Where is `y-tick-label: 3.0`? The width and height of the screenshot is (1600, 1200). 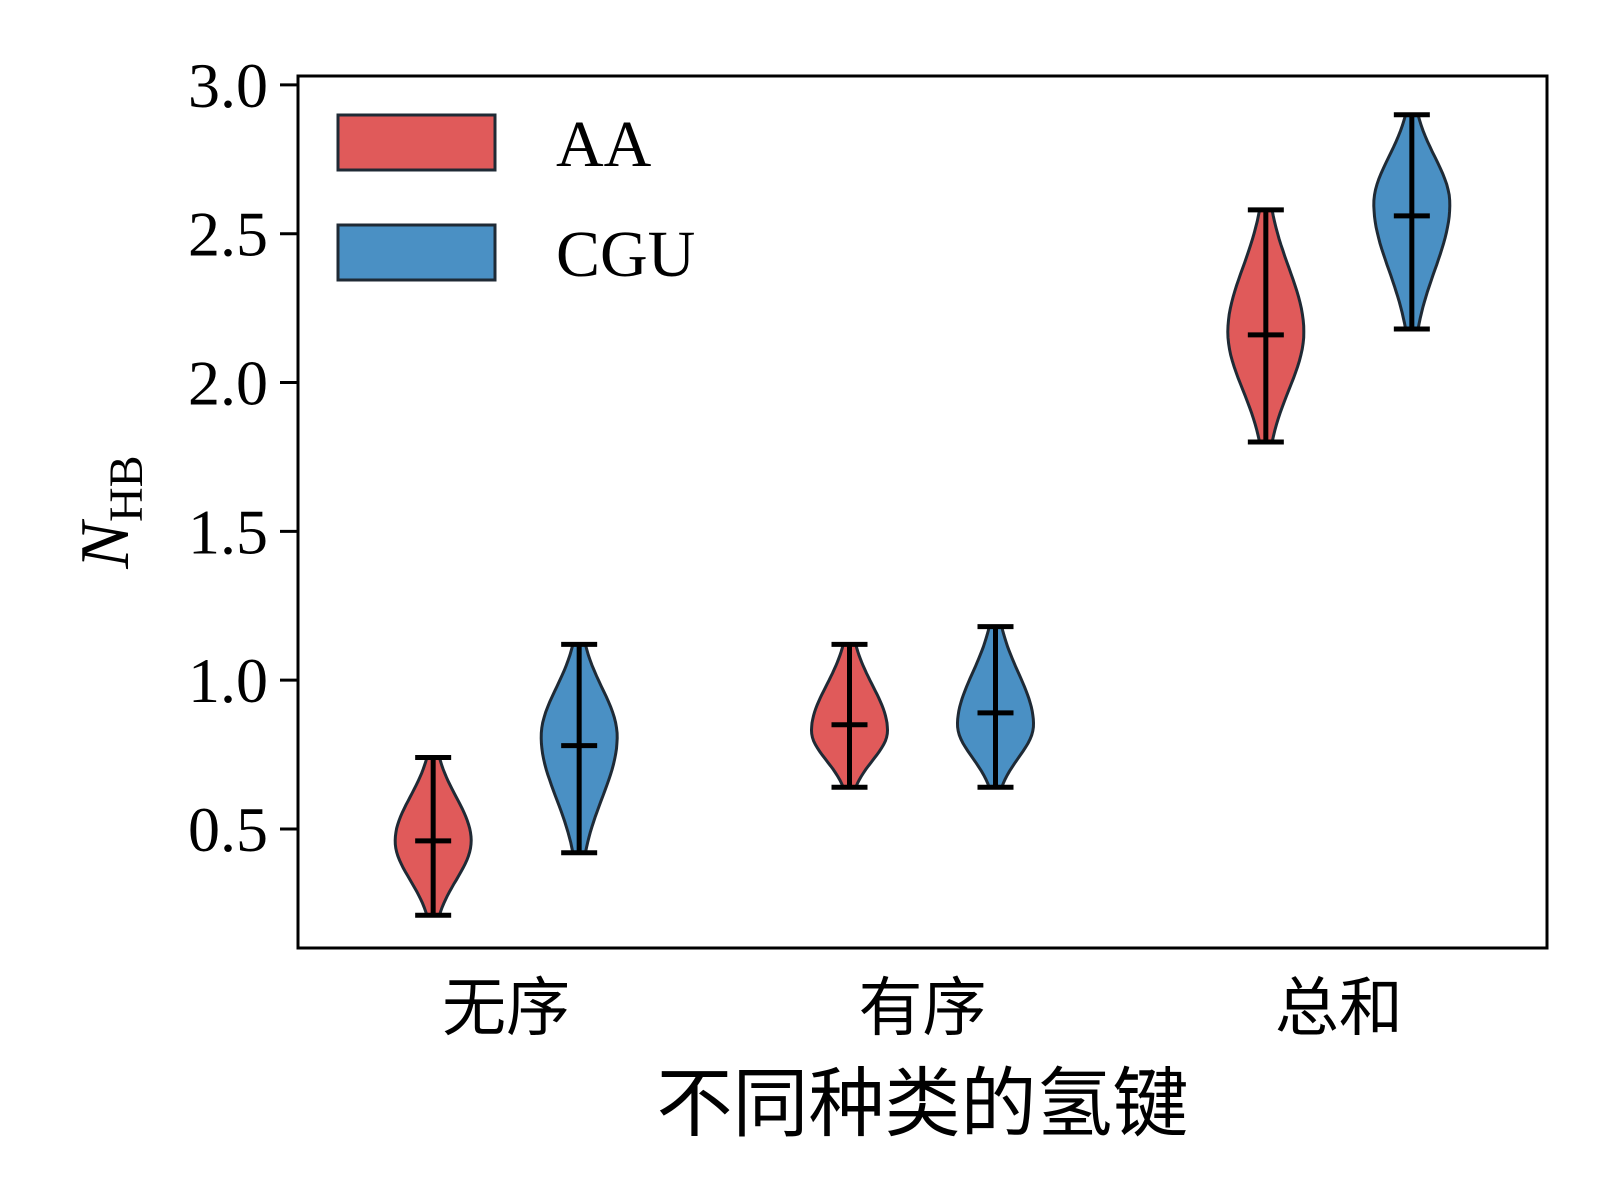
y-tick-label: 3.0 is located at coordinates (228, 85).